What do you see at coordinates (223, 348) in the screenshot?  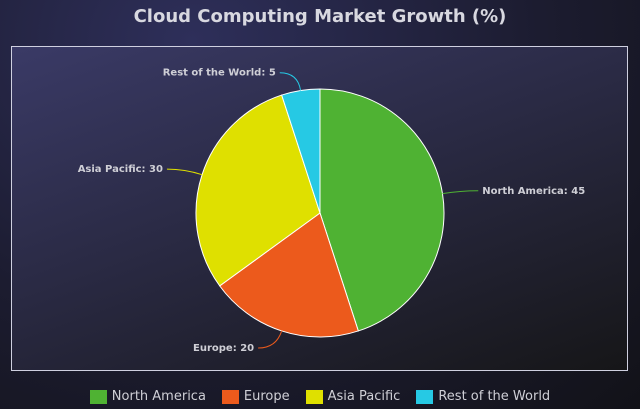 I see `data-label: Europe: 20` at bounding box center [223, 348].